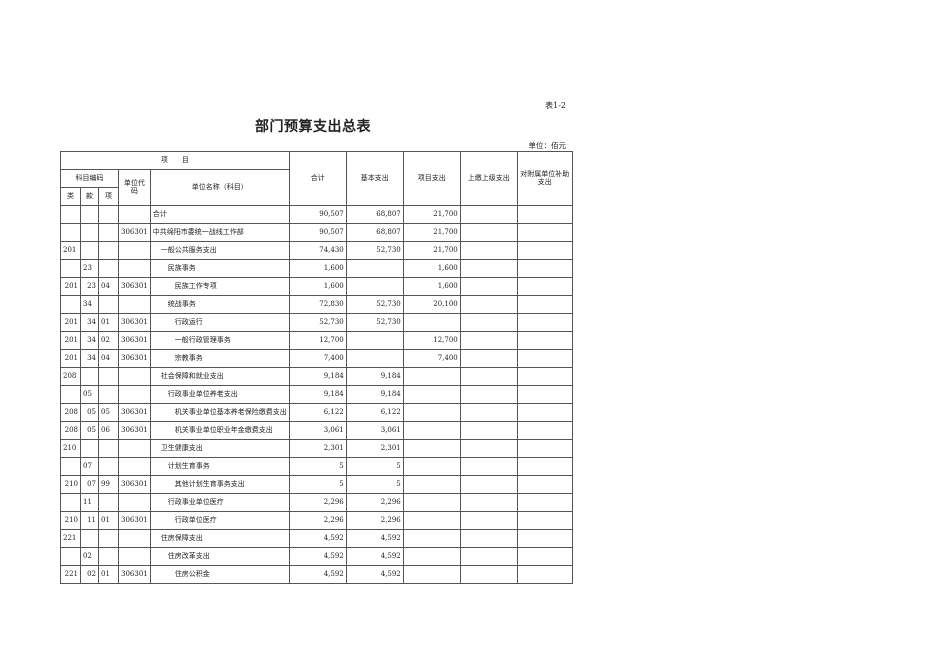 The width and height of the screenshot is (936, 662). What do you see at coordinates (431, 214) in the screenshot?
I see `row-project: 21,700` at bounding box center [431, 214].